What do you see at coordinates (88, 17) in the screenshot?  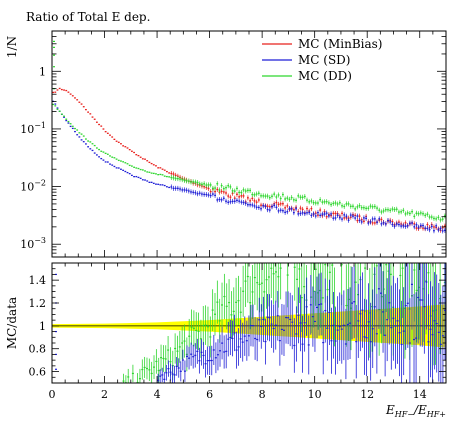 I see `chart-title: Ratio of Total E dep.` at bounding box center [88, 17].